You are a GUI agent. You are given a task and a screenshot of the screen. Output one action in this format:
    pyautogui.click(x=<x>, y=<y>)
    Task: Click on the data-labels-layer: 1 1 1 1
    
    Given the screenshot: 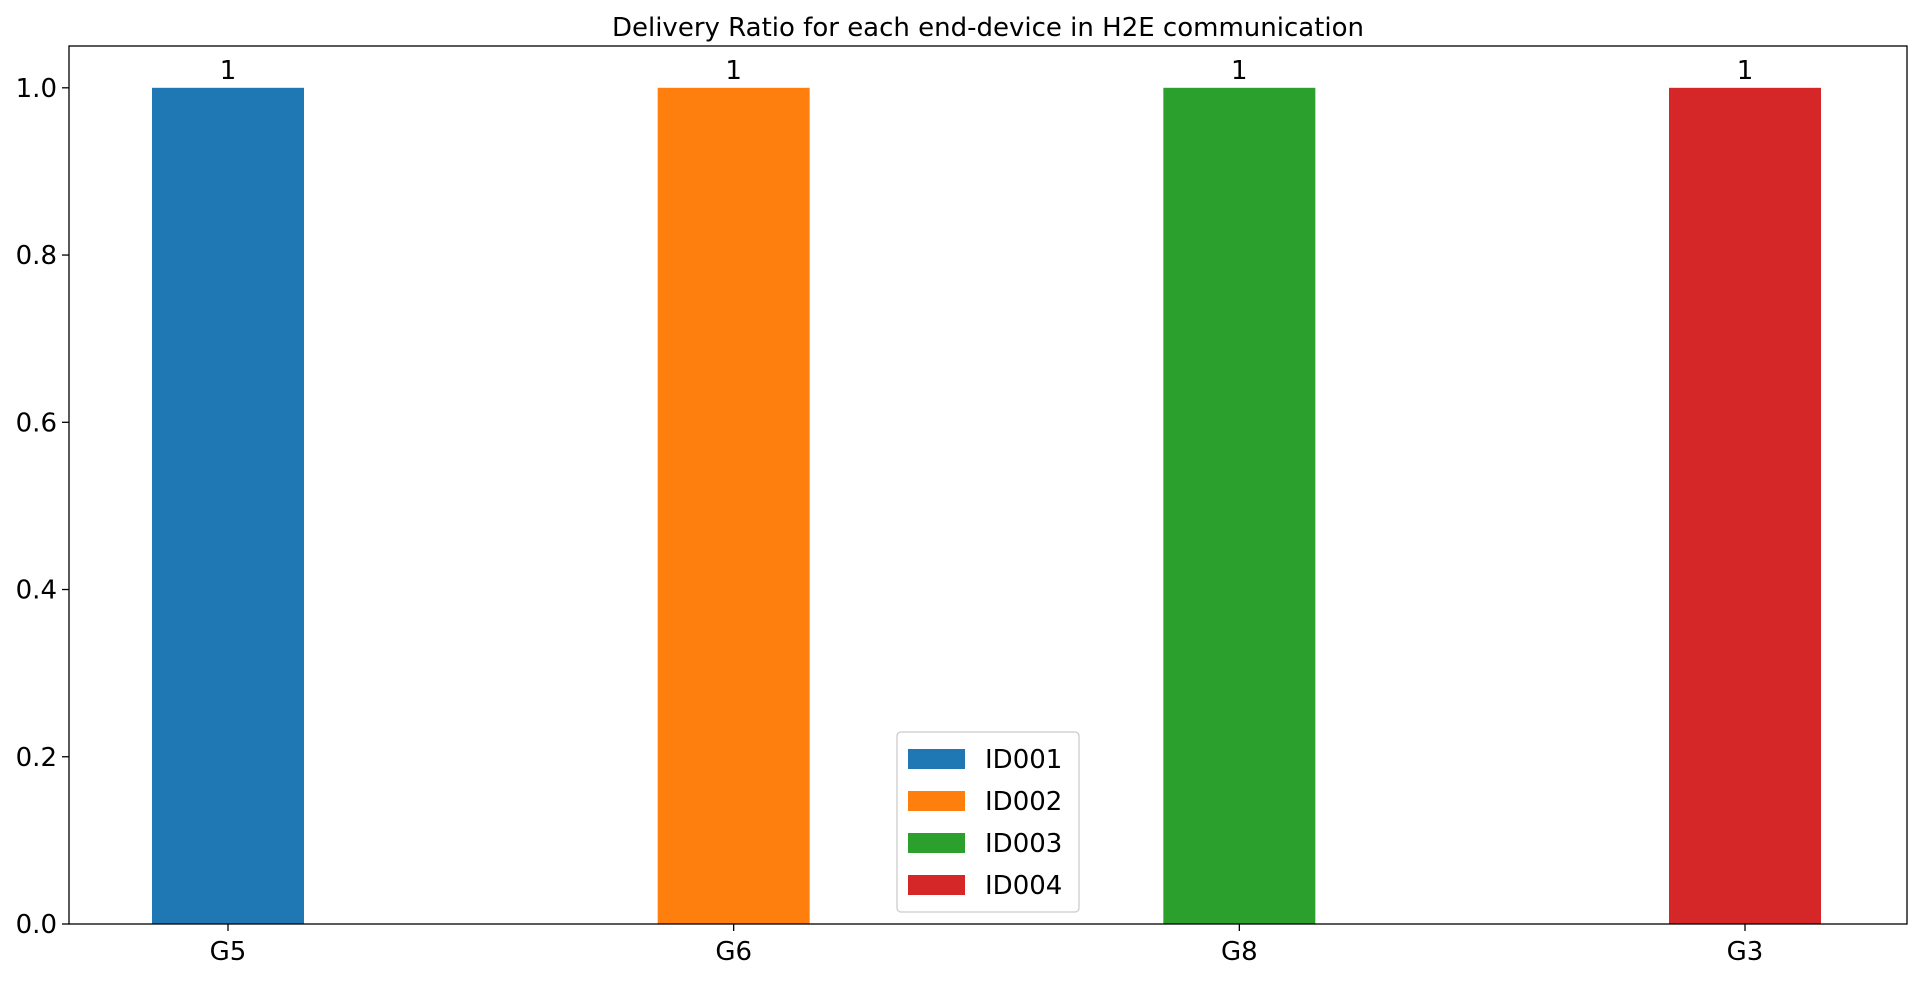 What is the action you would take?
    pyautogui.click(x=987, y=71)
    